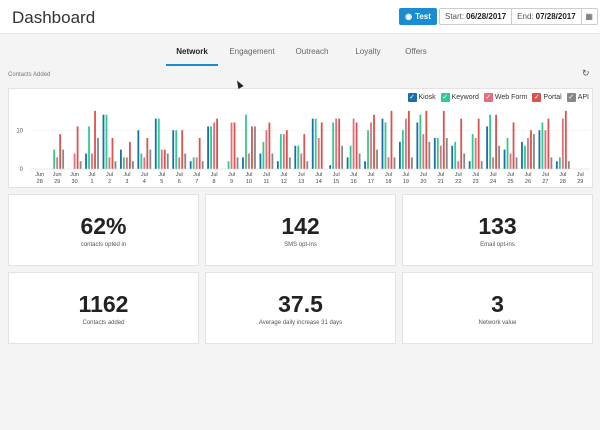 The width and height of the screenshot is (600, 430). I want to click on stat-label: Average daily increase 31 days, so click(300, 323).